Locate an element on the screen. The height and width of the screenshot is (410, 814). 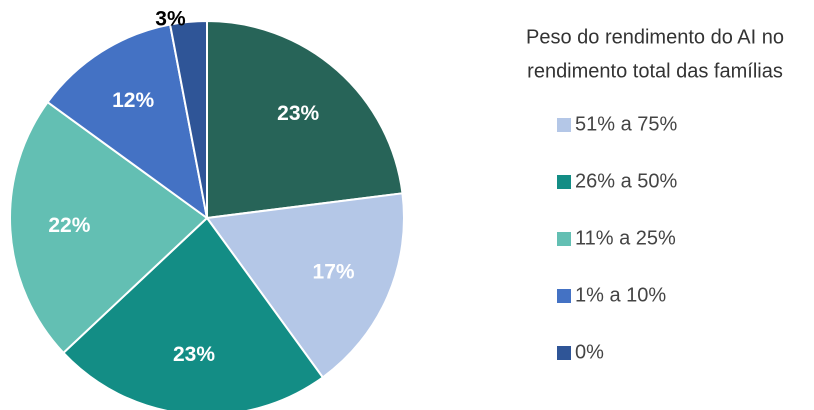
legend-title: rendimento total das famílias is located at coordinates (655, 71).